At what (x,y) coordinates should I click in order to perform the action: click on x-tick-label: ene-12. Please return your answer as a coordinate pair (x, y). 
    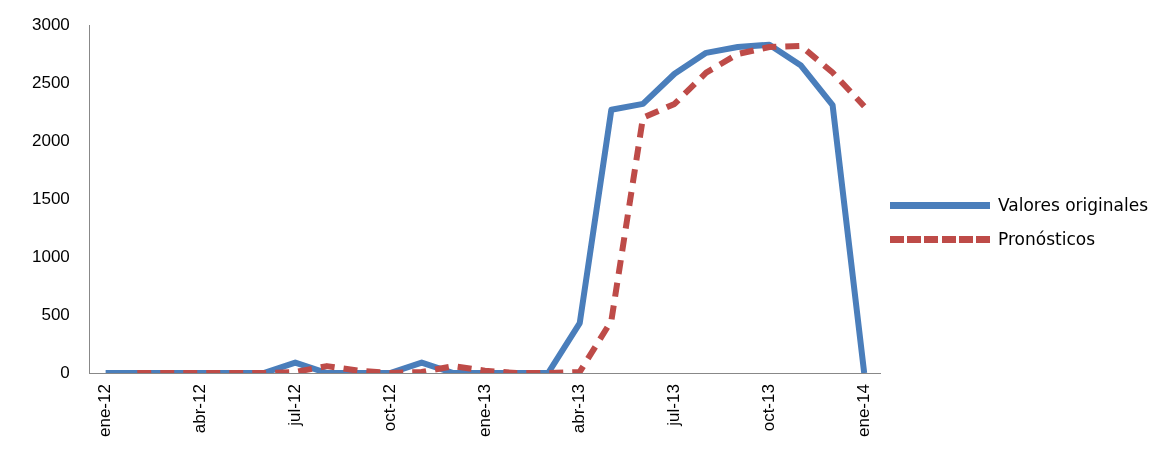
    Looking at the image, I should click on (105, 410).